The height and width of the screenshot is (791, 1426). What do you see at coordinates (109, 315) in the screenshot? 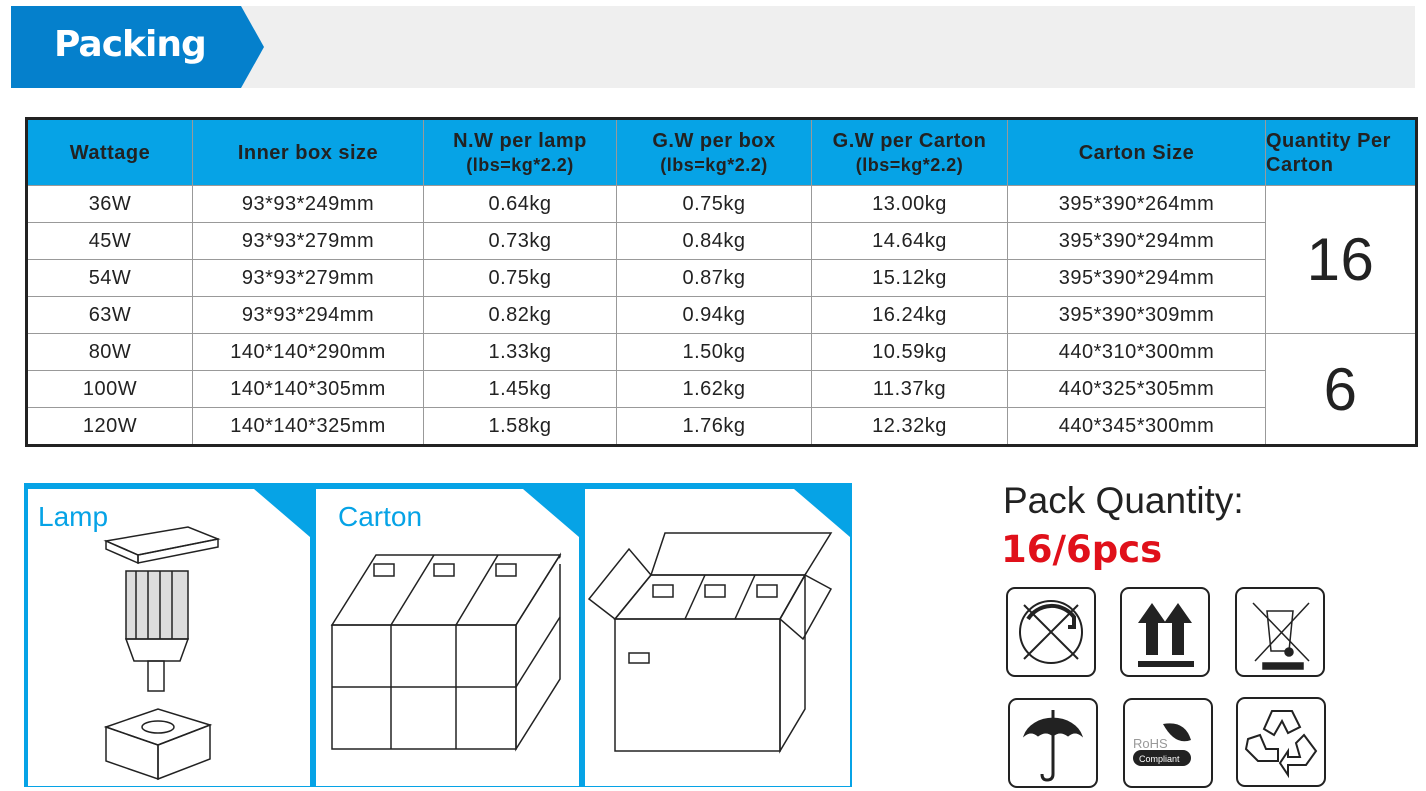
I see `table-cell: 63W` at bounding box center [109, 315].